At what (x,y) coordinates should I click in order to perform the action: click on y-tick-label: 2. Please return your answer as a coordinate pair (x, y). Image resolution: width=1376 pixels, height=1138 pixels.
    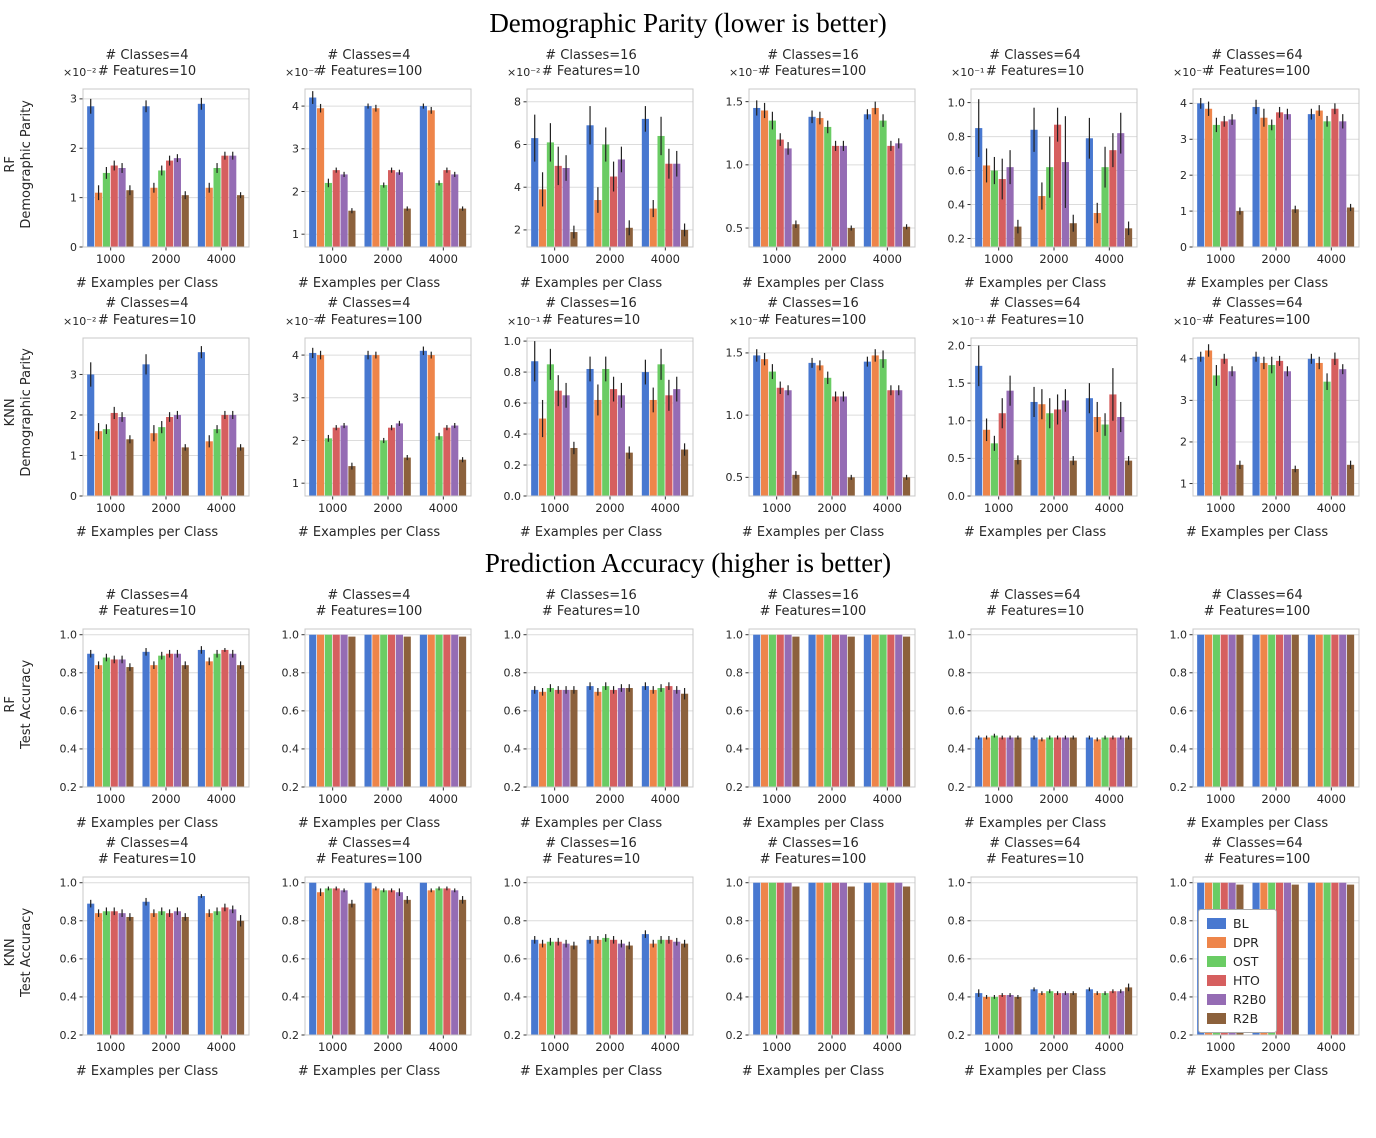
    Looking at the image, I should click on (295, 440).